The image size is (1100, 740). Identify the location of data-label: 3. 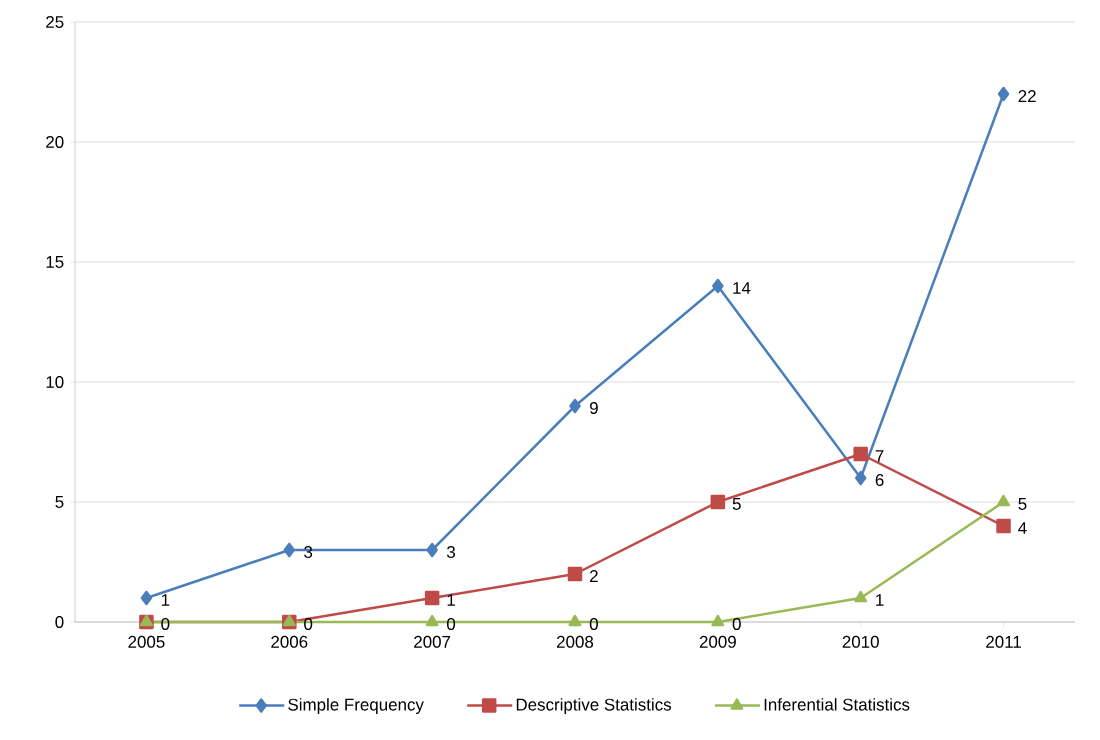
(450, 552).